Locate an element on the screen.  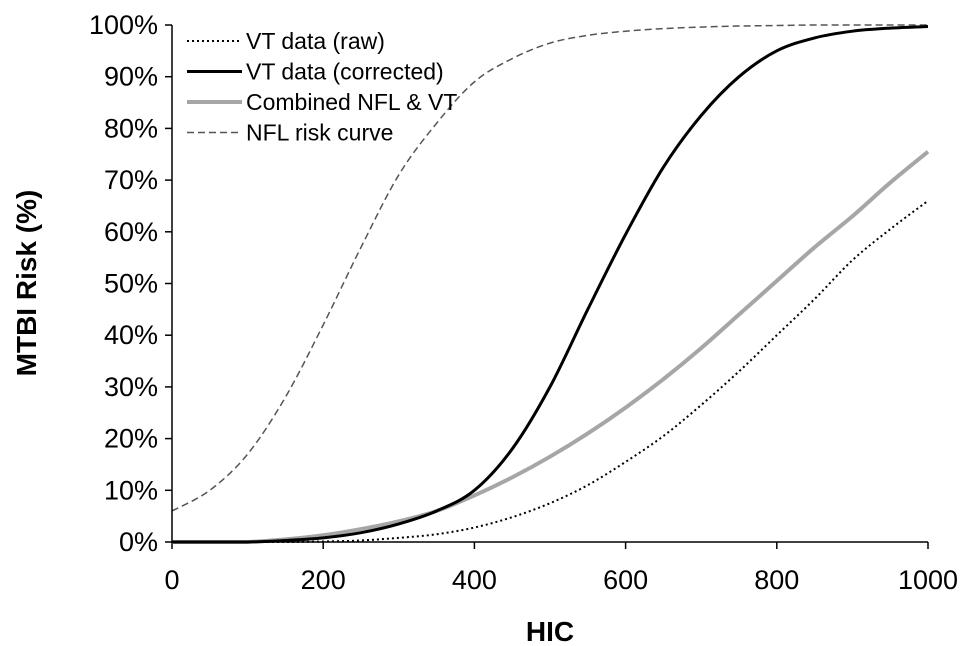
x-tick-label: 800 is located at coordinates (776, 580).